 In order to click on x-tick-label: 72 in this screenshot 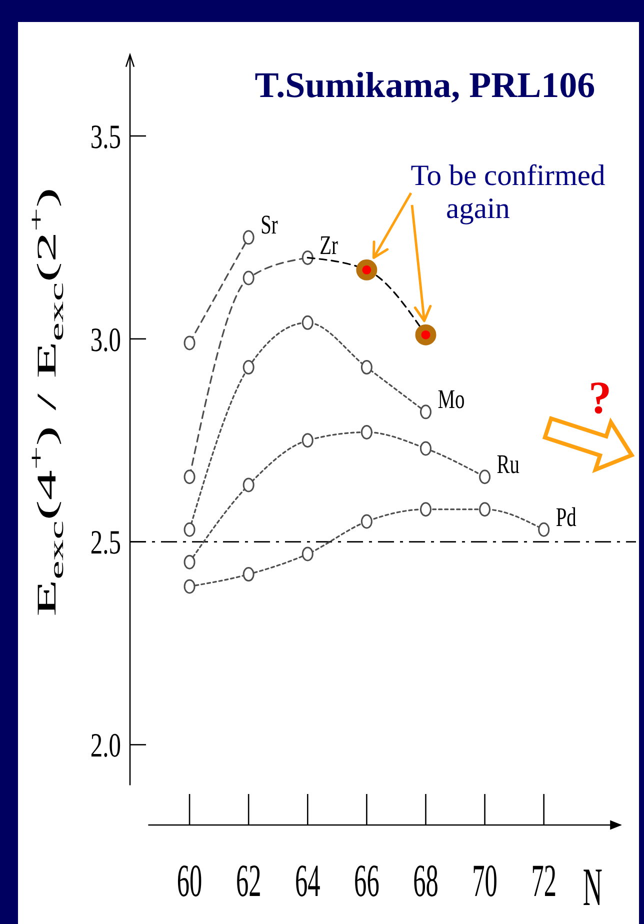, I will do `click(543, 882)`.